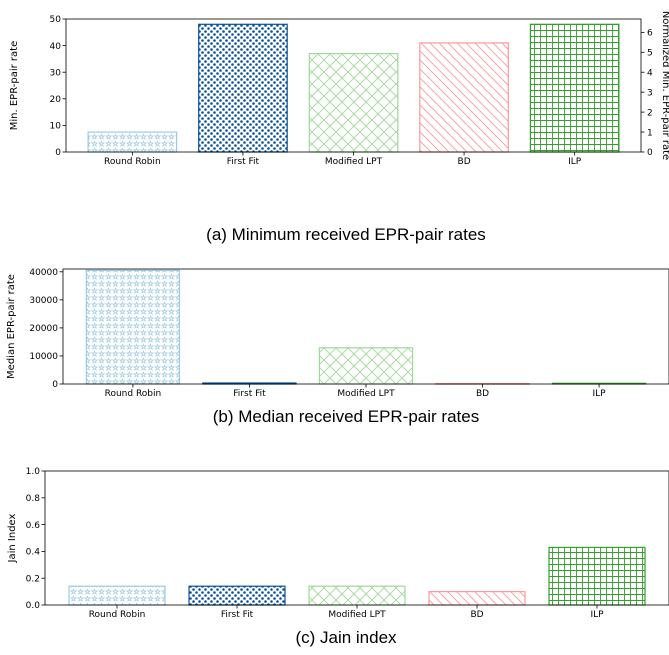 The height and width of the screenshot is (655, 669). Describe the element at coordinates (33, 499) in the screenshot. I see `y-tick-label: 0.8` at that location.